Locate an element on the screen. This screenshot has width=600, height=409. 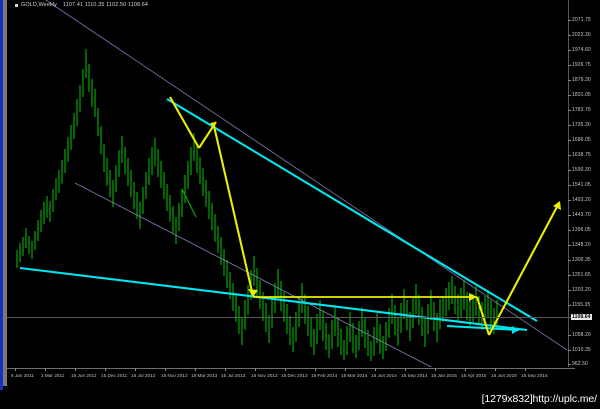
price-axis-label: 1155.35 is located at coordinates (581, 305).